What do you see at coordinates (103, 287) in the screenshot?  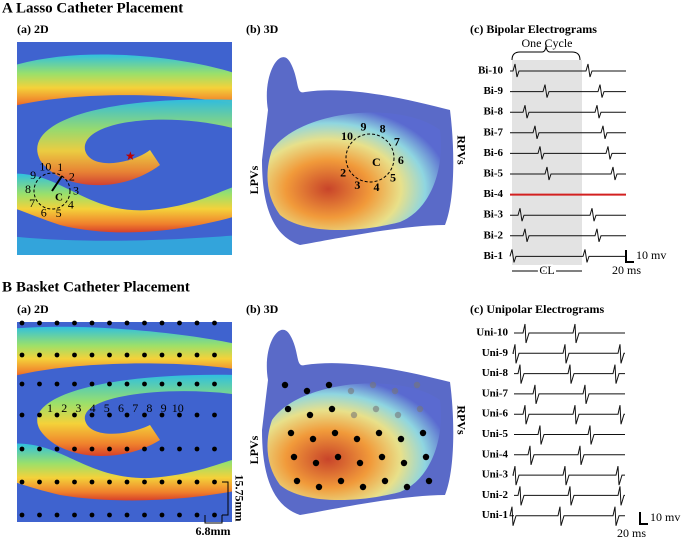 I see `panel-title: Basket Catheter Placement` at bounding box center [103, 287].